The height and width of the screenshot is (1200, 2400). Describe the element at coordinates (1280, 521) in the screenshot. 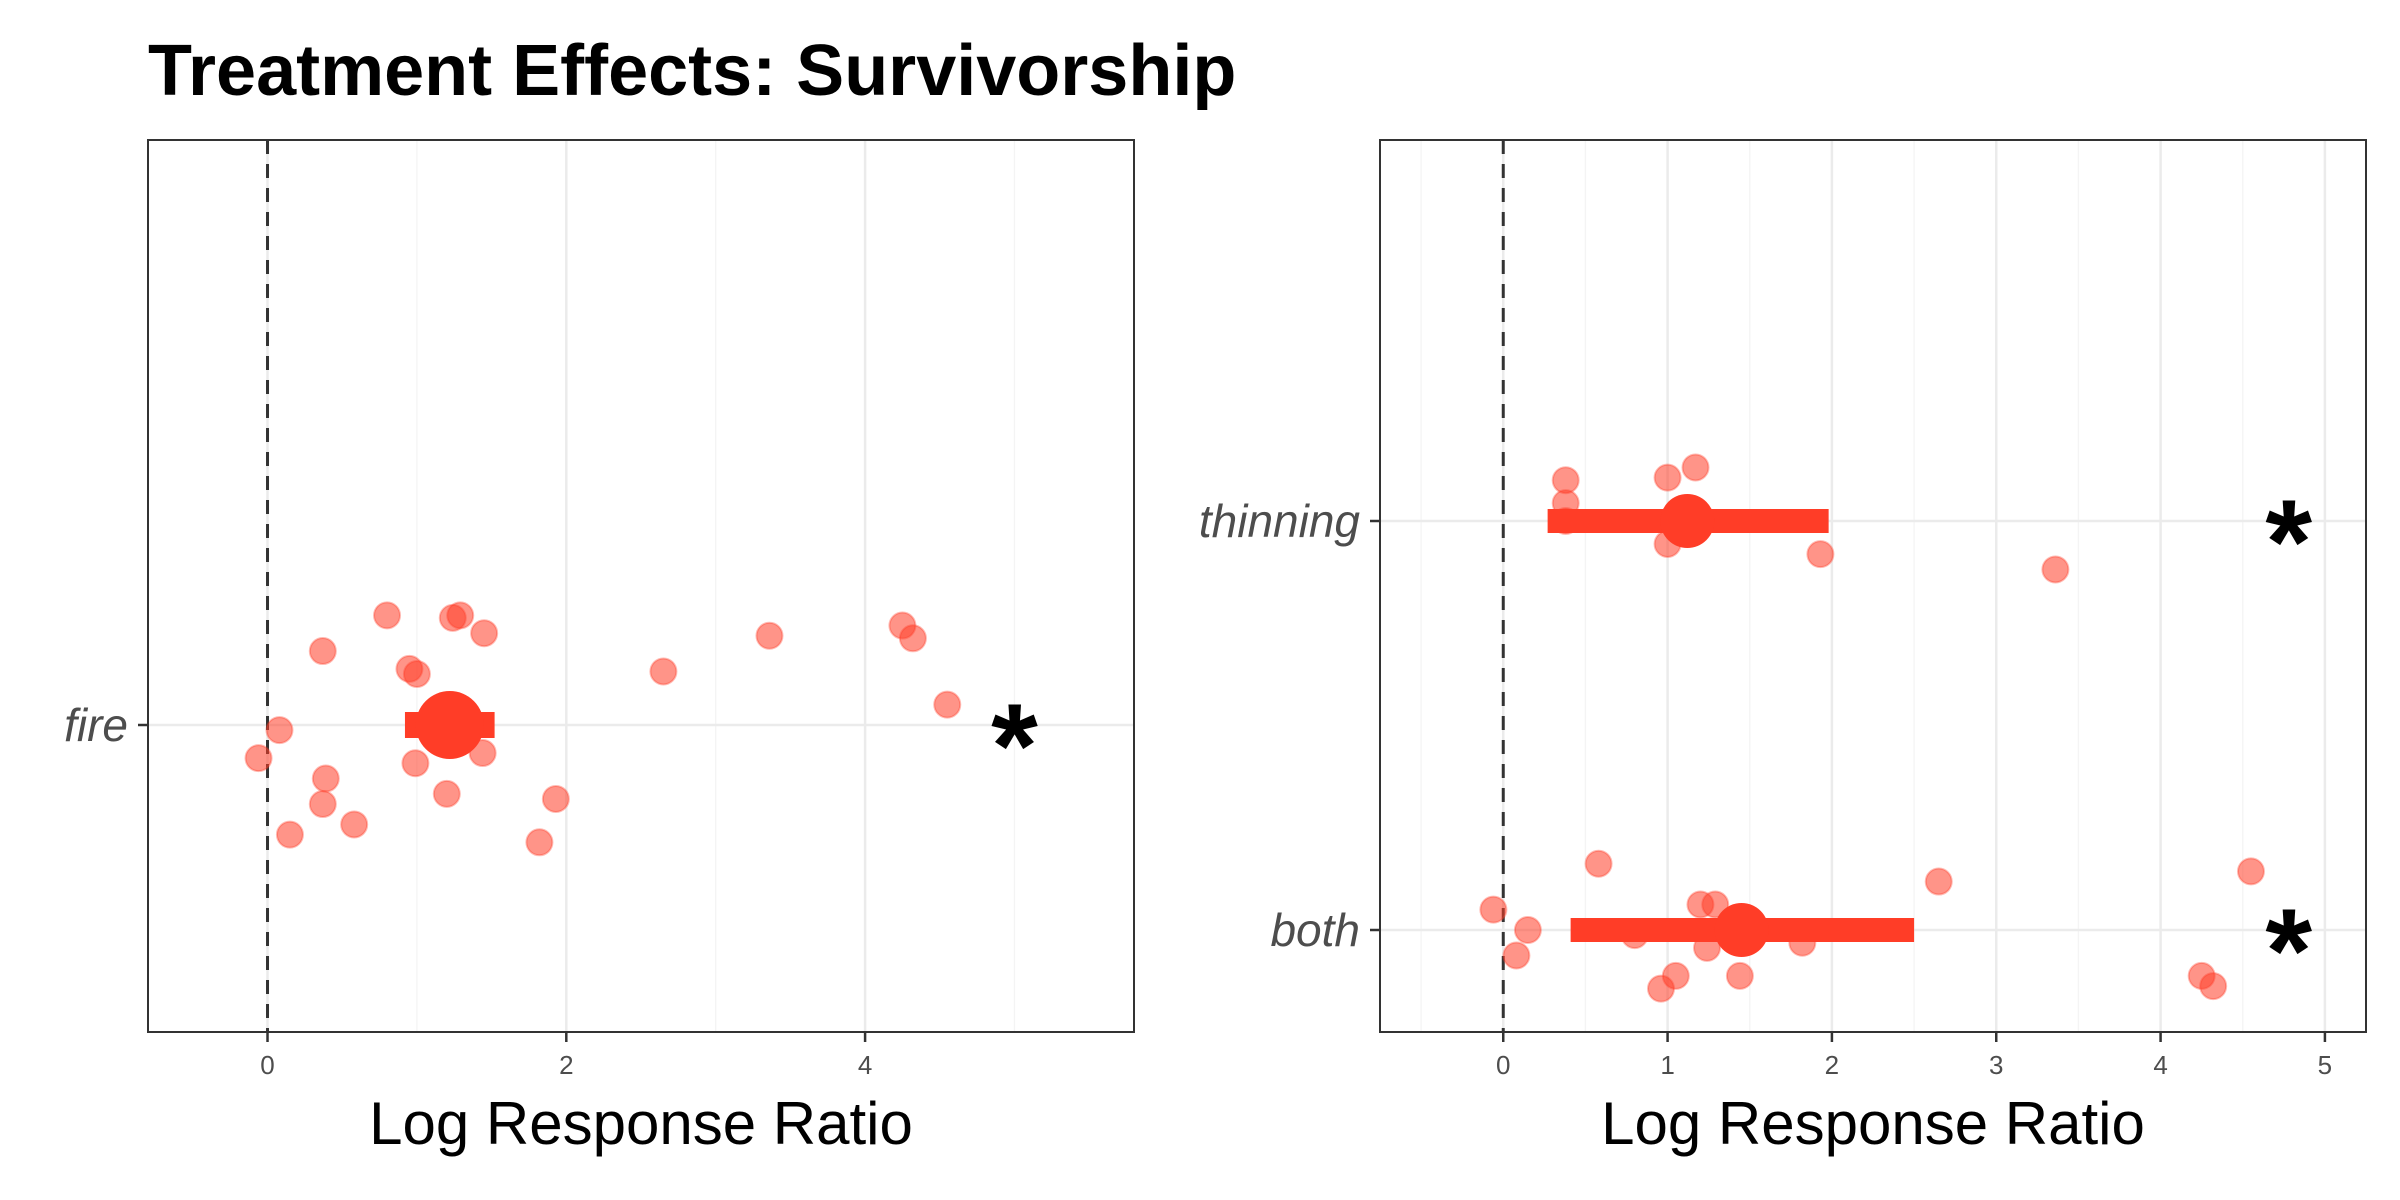

I see `y-category-label: thinning` at that location.